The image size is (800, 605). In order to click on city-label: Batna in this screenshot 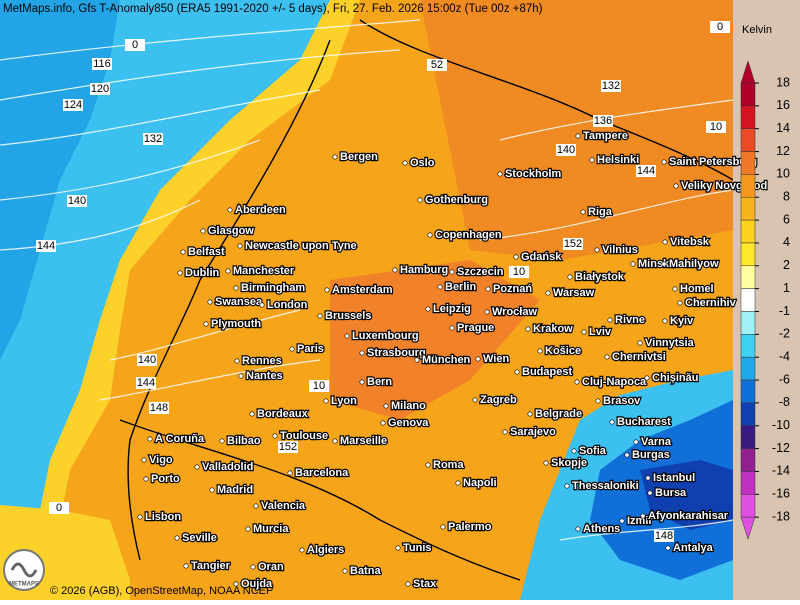, I will do `click(365, 571)`.